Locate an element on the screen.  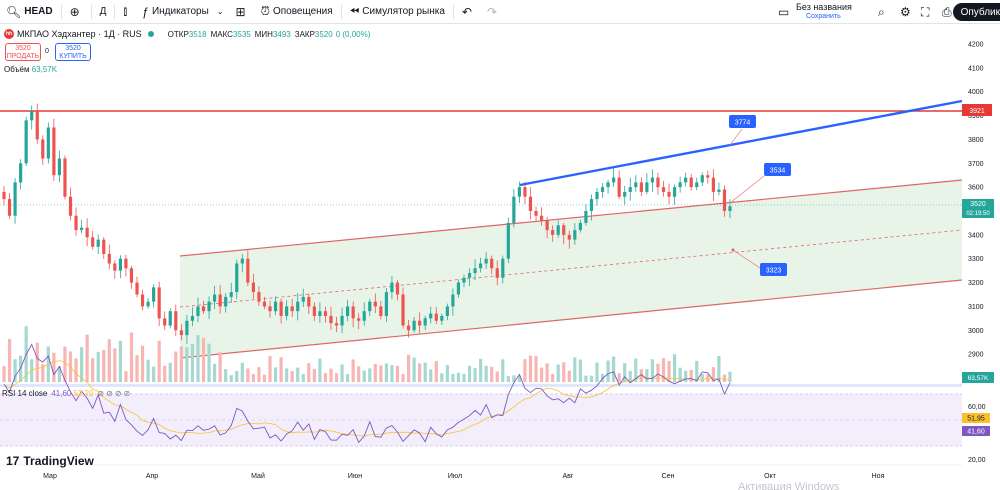
buy-button: 3520 КУПИТЬ is located at coordinates (73, 52).